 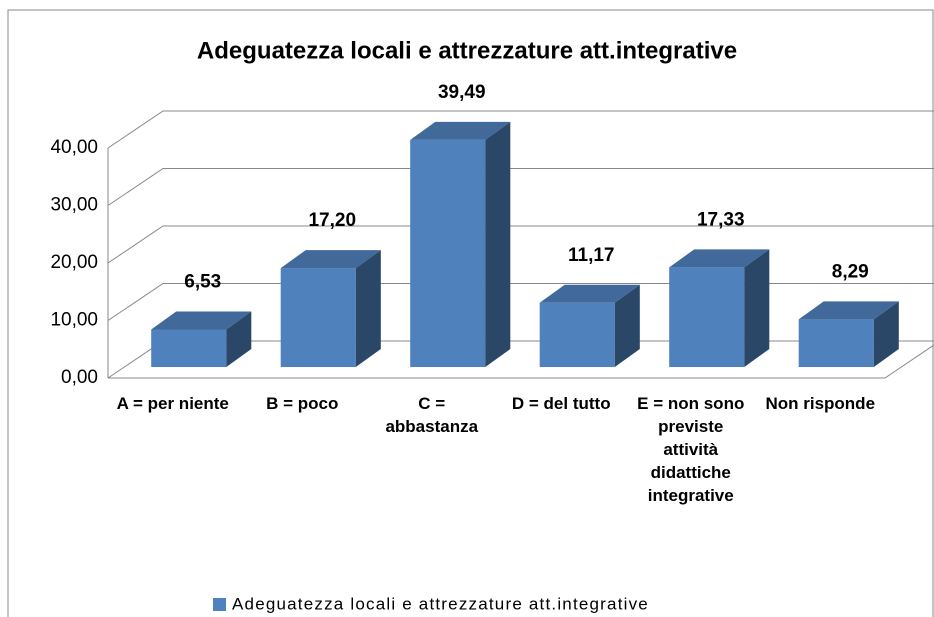 I want to click on y-tick-label: 20,00, so click(x=74, y=262).